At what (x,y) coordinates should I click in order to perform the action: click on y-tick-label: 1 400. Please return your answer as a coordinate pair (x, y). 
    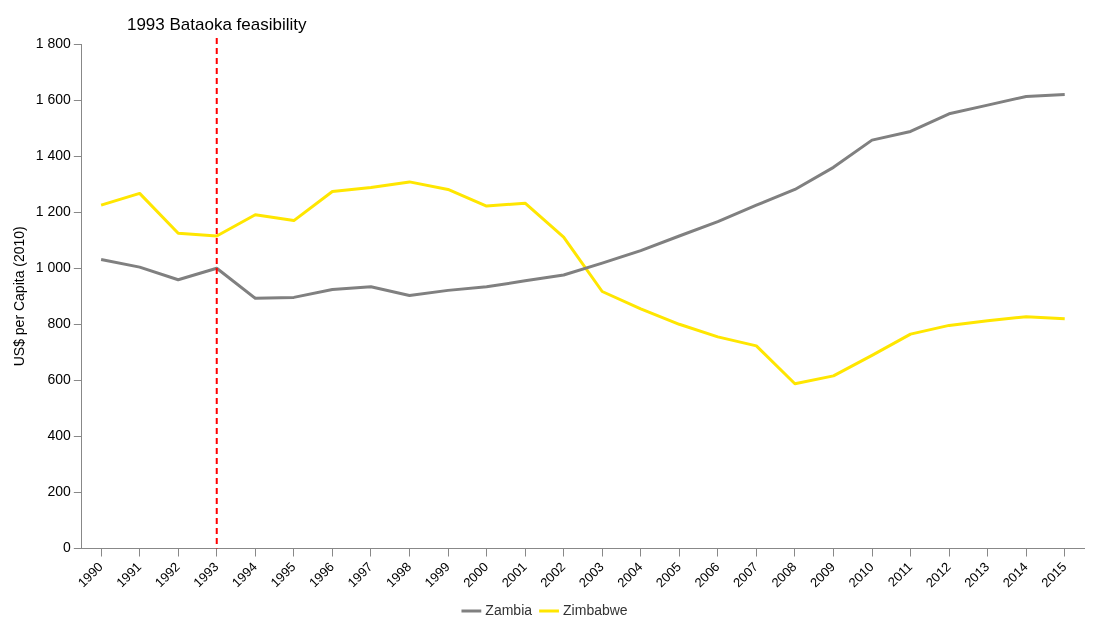
    Looking at the image, I should click on (53, 154).